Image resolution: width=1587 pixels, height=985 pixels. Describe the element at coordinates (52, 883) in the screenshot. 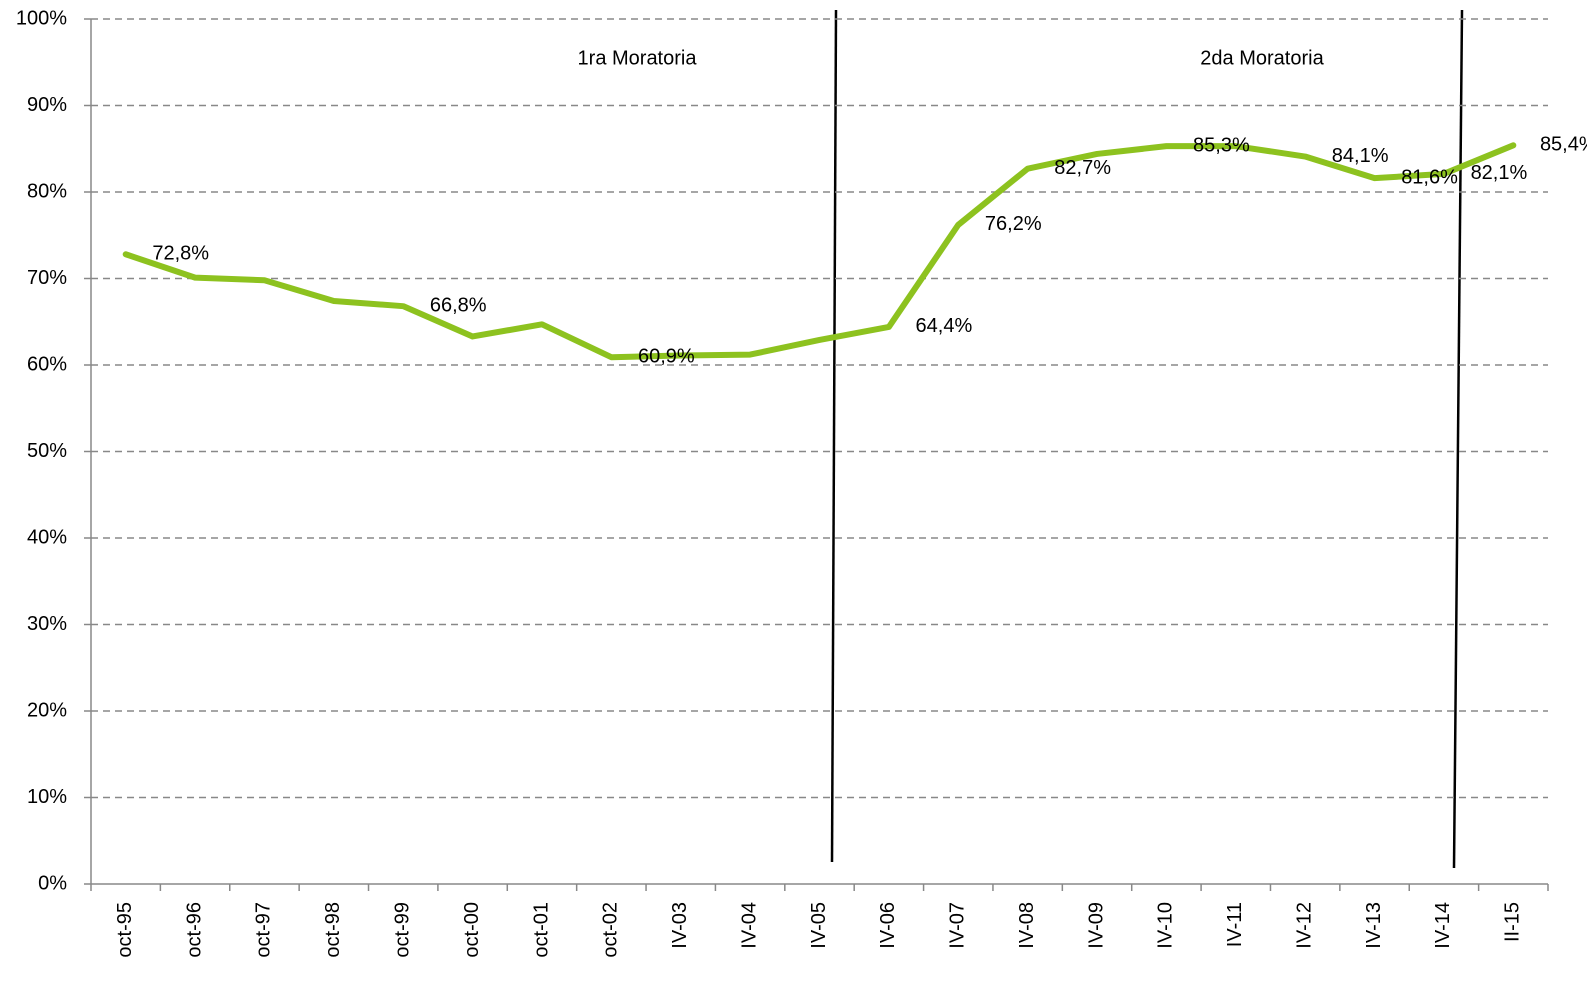

I see `y-tick-label: 0%` at that location.